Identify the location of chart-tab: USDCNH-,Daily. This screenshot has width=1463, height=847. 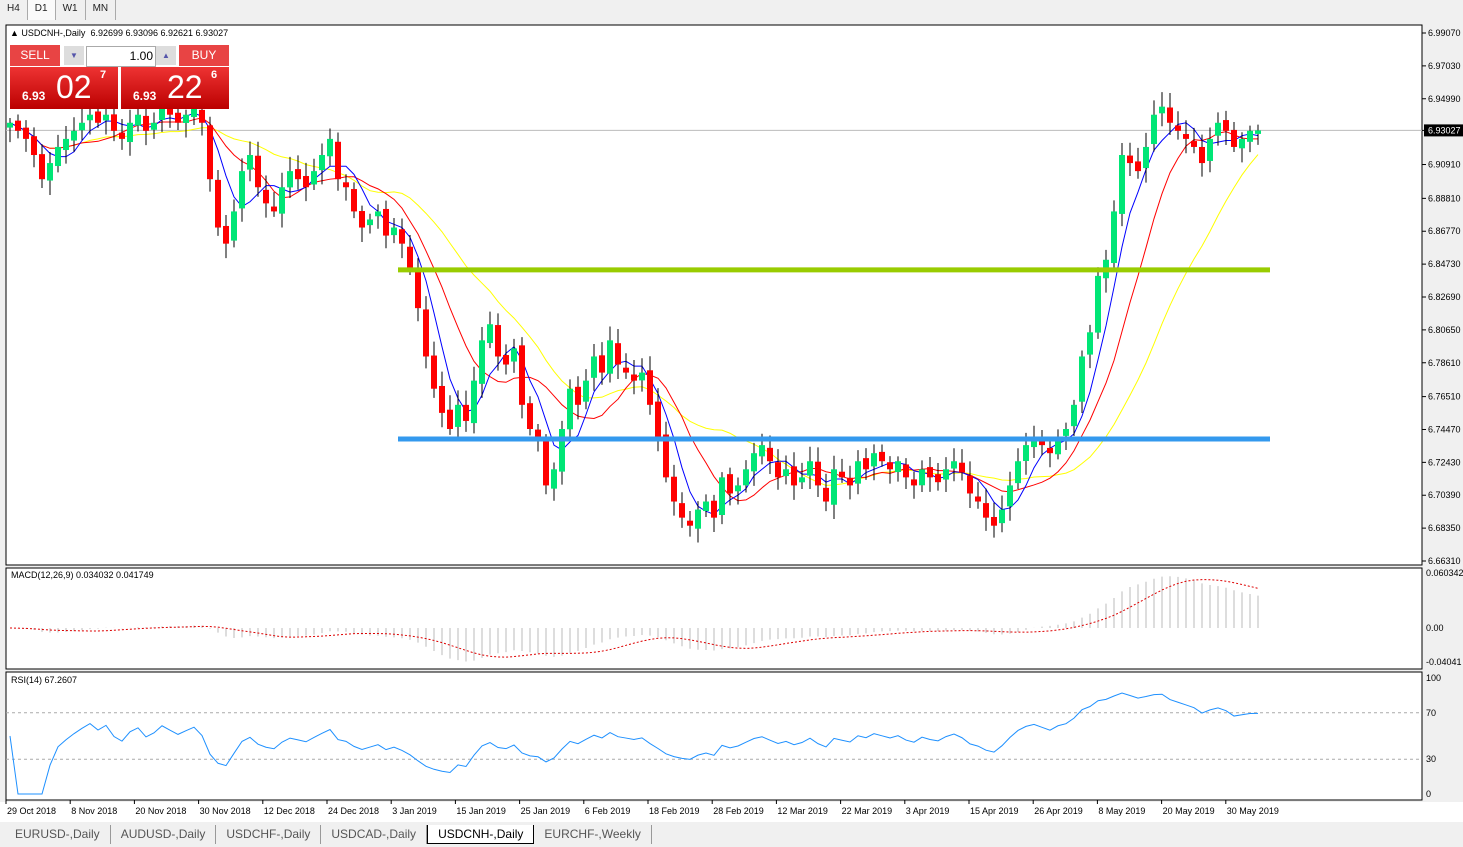
(481, 834).